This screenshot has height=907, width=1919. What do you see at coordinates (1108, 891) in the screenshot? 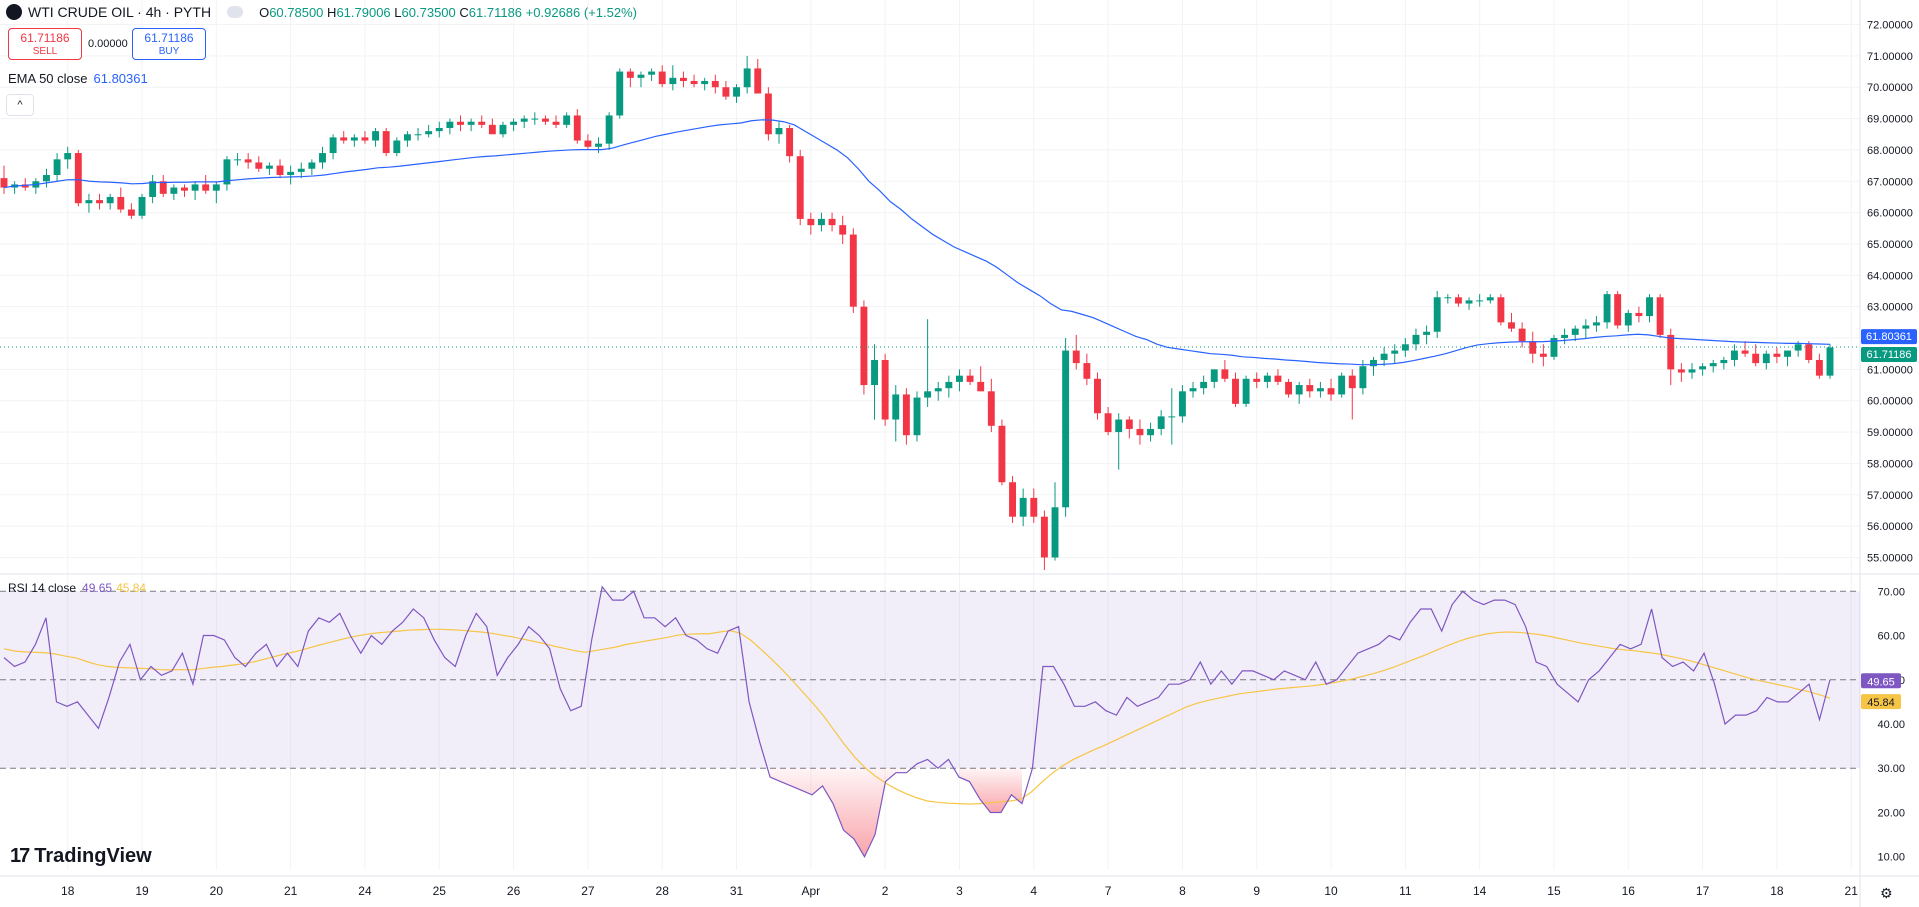
I see `time-tick-label: 7` at bounding box center [1108, 891].